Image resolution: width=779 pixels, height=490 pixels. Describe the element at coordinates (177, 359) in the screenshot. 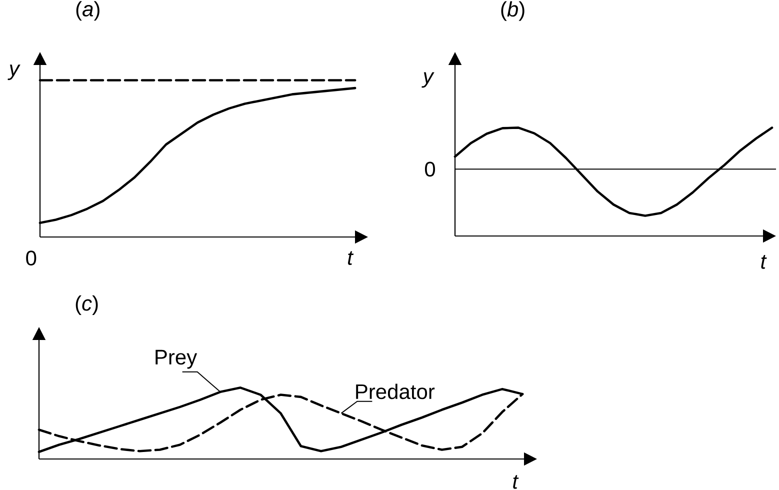

I see `series-label: Prey` at that location.